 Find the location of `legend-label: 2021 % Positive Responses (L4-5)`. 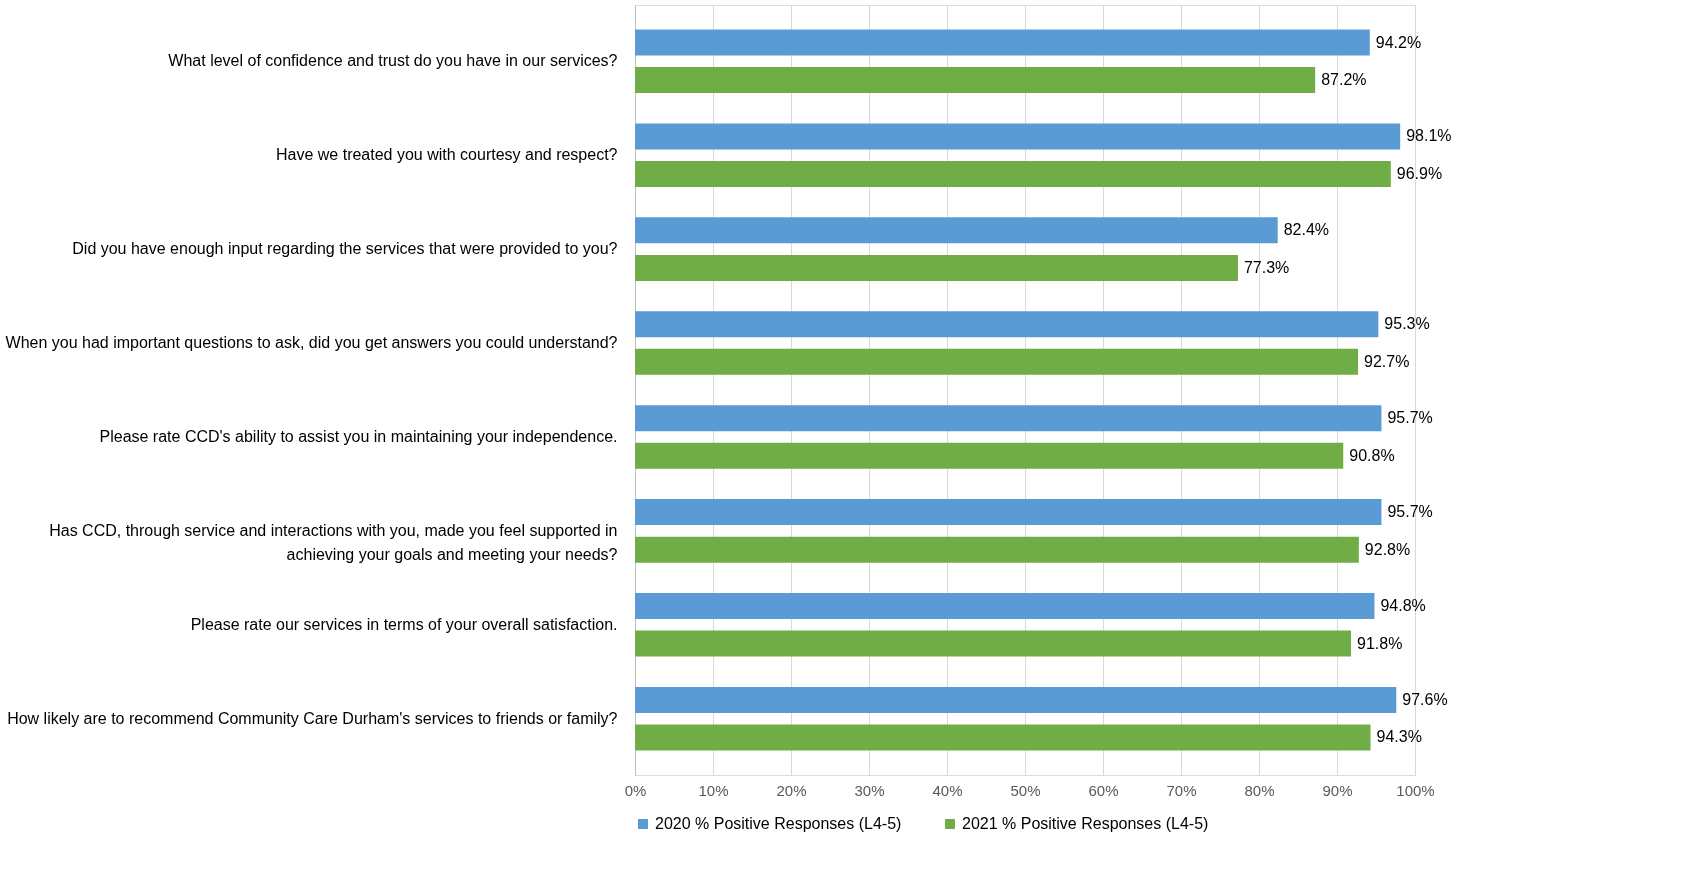

legend-label: 2021 % Positive Responses (L4-5) is located at coordinates (1085, 823).